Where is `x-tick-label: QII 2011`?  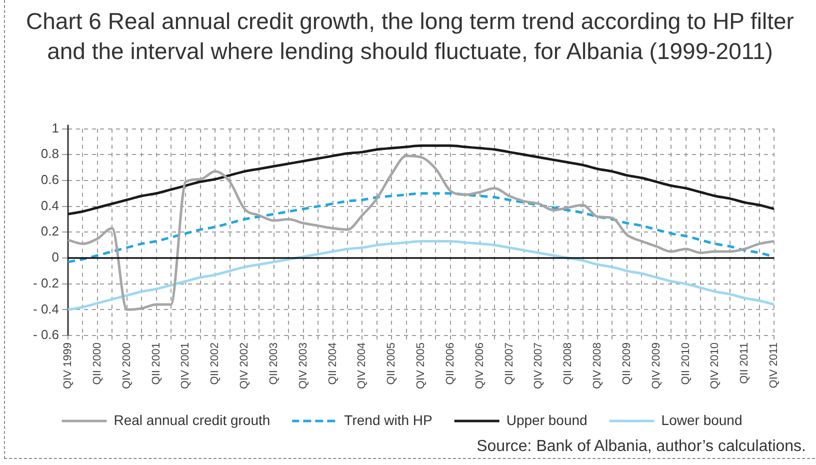 x-tick-label: QII 2011 is located at coordinates (744, 363).